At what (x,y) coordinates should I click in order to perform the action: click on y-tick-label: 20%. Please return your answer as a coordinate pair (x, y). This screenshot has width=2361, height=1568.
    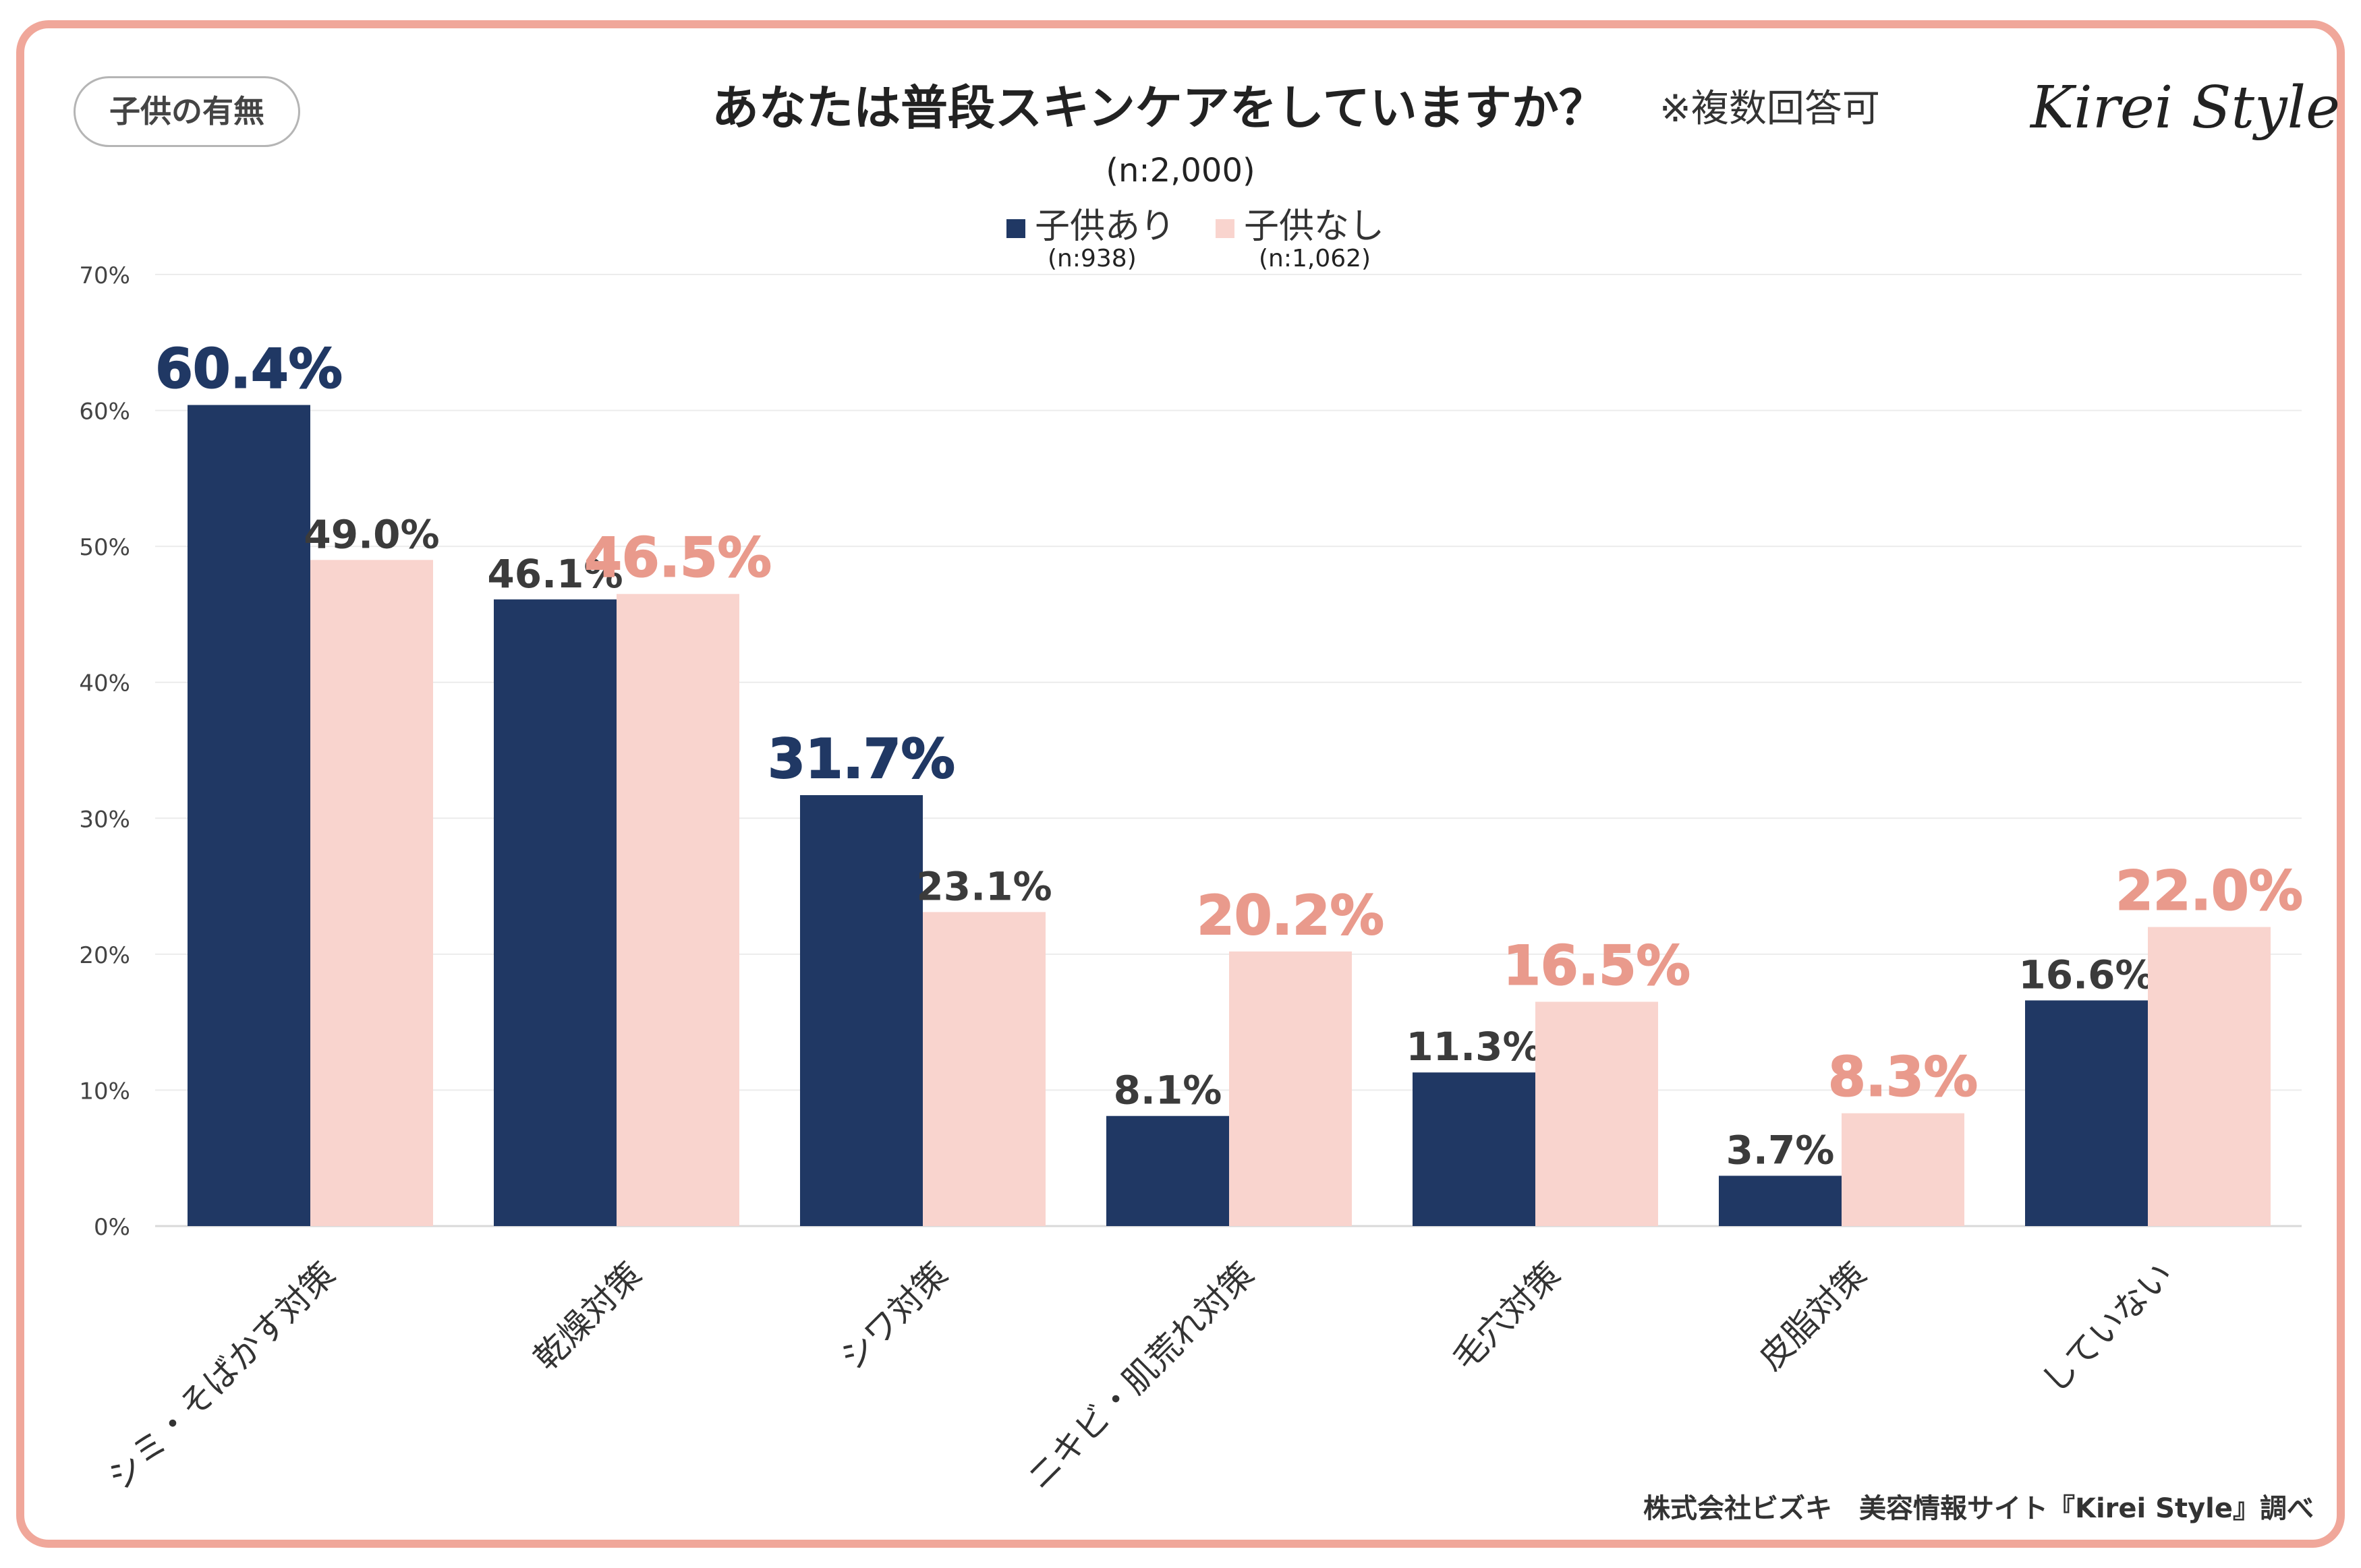
    Looking at the image, I should click on (104, 955).